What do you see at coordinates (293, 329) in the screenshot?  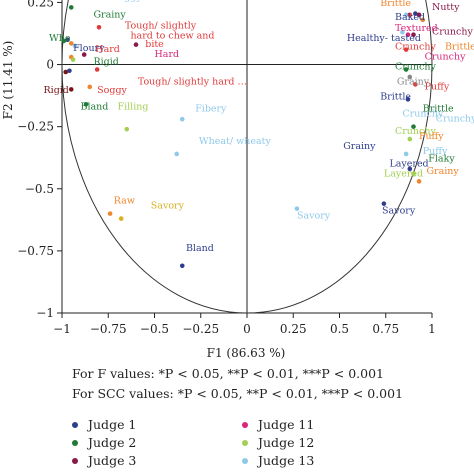 I see `x-tick-label: 0.25` at bounding box center [293, 329].